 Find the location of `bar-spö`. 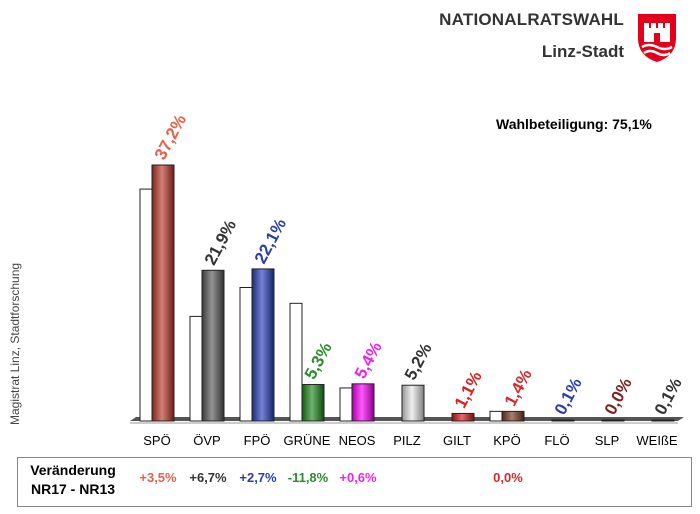

bar-spö is located at coordinates (163, 293).